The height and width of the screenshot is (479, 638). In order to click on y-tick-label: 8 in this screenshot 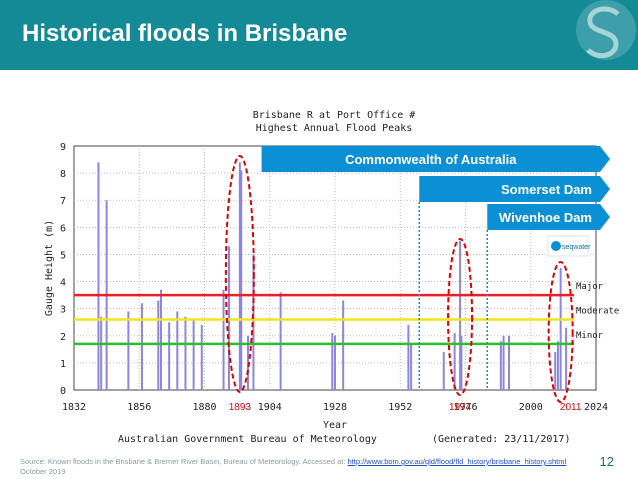, I will do `click(63, 174)`.